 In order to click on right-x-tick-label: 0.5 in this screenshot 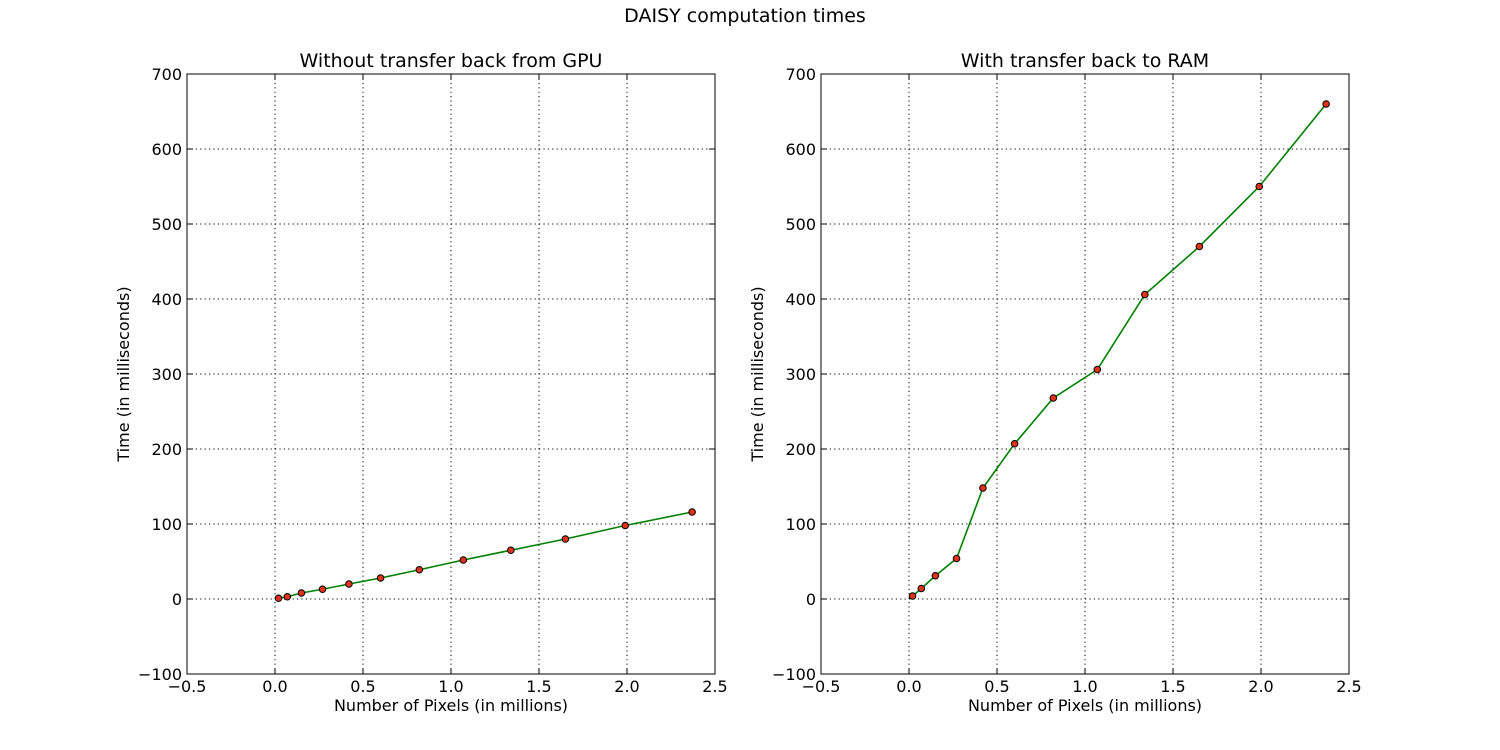, I will do `click(996, 686)`.